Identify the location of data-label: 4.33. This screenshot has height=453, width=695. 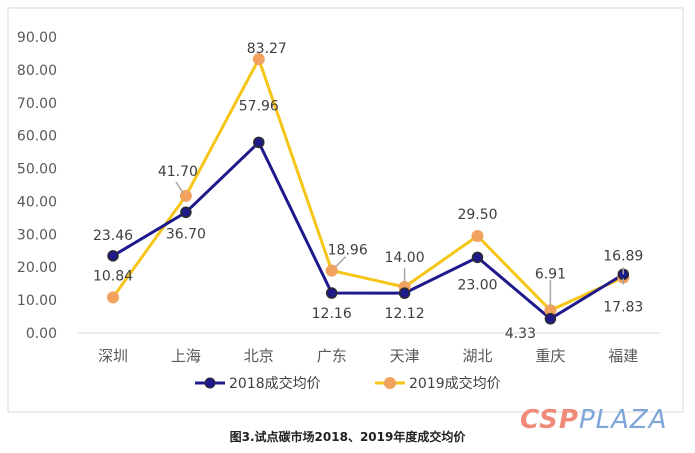
(520, 334).